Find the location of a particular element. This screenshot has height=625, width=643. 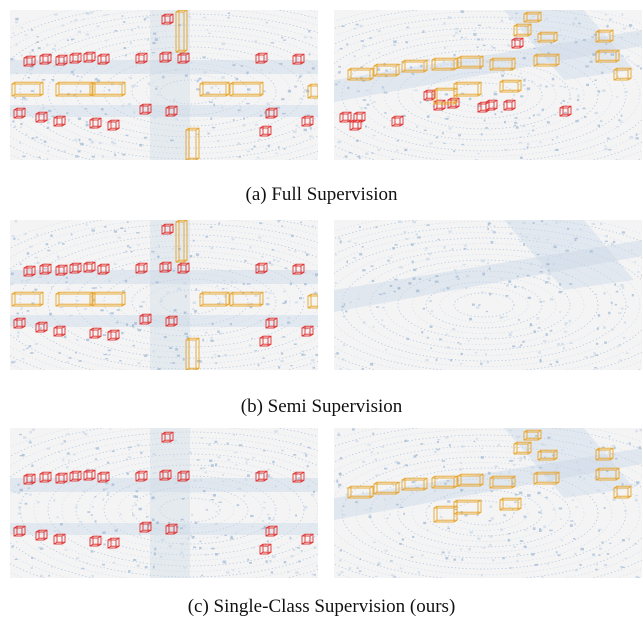

lidar-scene-c-left is located at coordinates (164, 503).